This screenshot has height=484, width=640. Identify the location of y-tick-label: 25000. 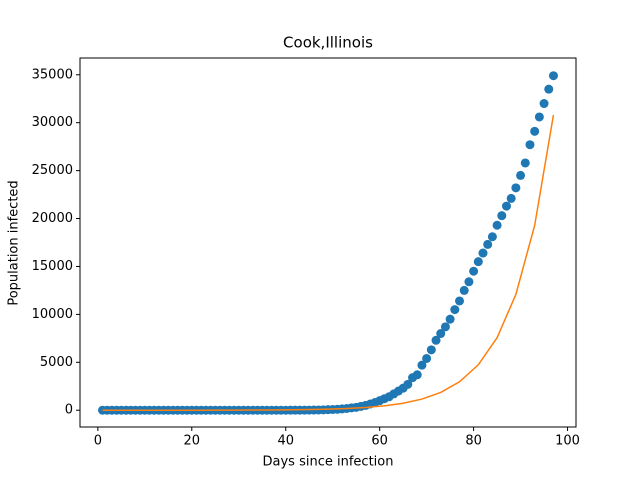
(52, 170).